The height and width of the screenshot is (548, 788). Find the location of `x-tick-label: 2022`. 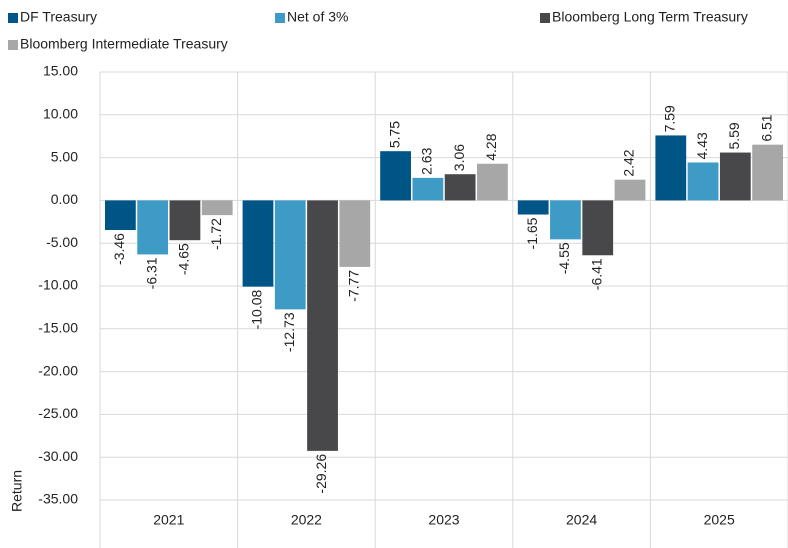

x-tick-label: 2022 is located at coordinates (306, 520).